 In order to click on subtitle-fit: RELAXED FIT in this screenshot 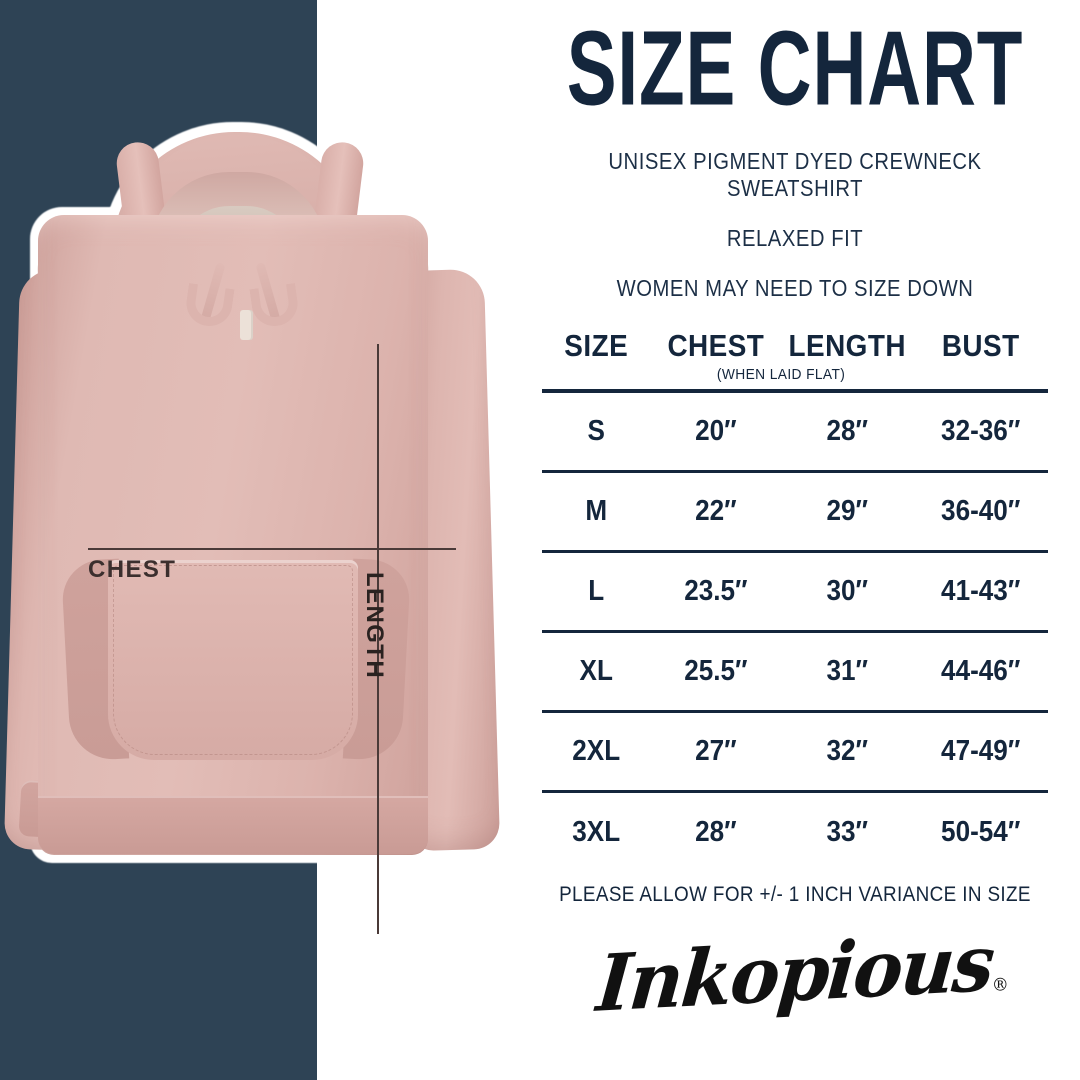, I will do `click(795, 238)`.